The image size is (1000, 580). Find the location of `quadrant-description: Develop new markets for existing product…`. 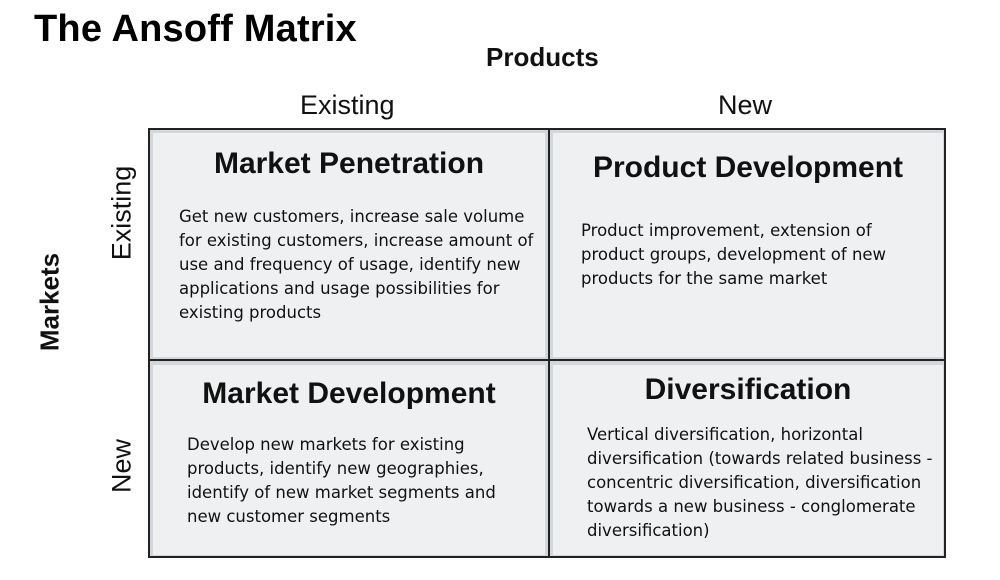

quadrant-description: Develop new markets for existing product… is located at coordinates (341, 480).